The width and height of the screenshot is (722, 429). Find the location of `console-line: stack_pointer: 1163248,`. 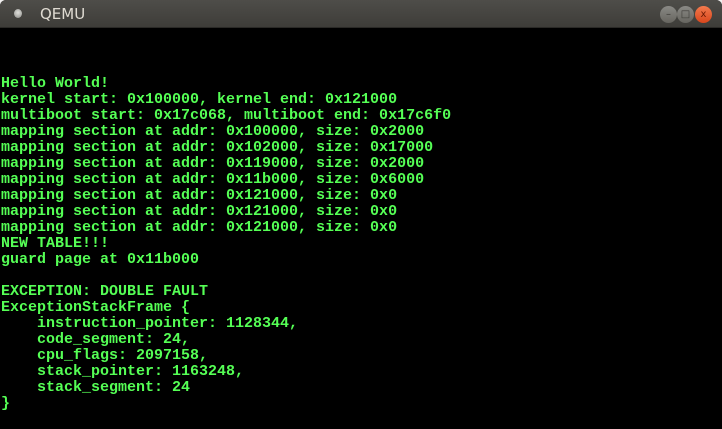

console-line: stack_pointer: 1163248, is located at coordinates (123, 371).